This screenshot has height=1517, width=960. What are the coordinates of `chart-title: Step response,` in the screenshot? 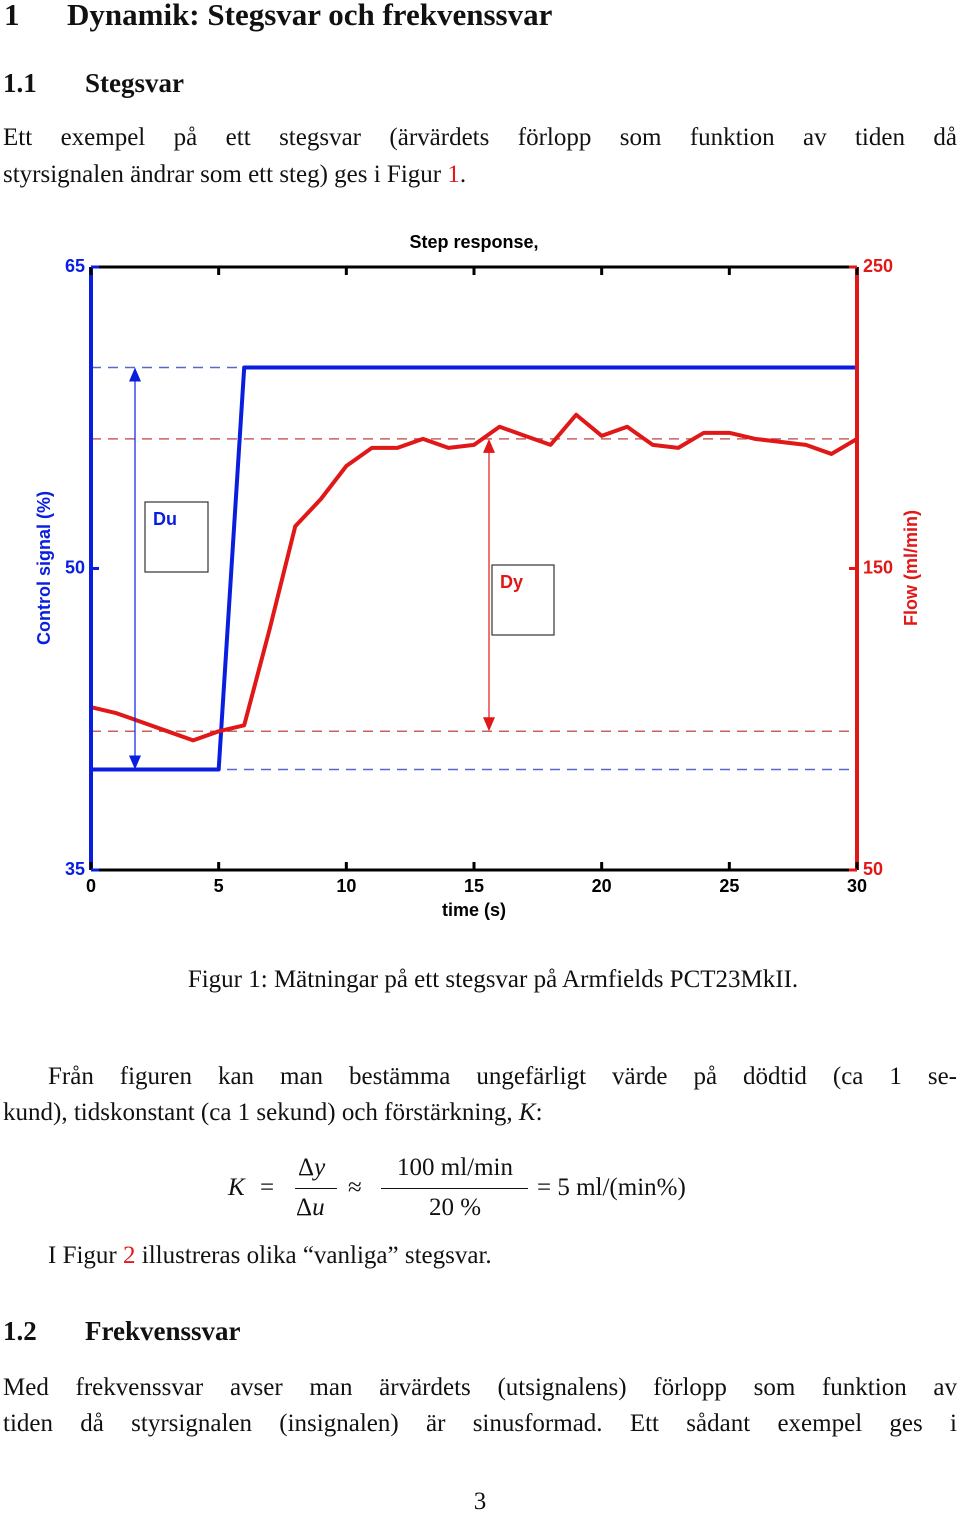 It's located at (473, 242).